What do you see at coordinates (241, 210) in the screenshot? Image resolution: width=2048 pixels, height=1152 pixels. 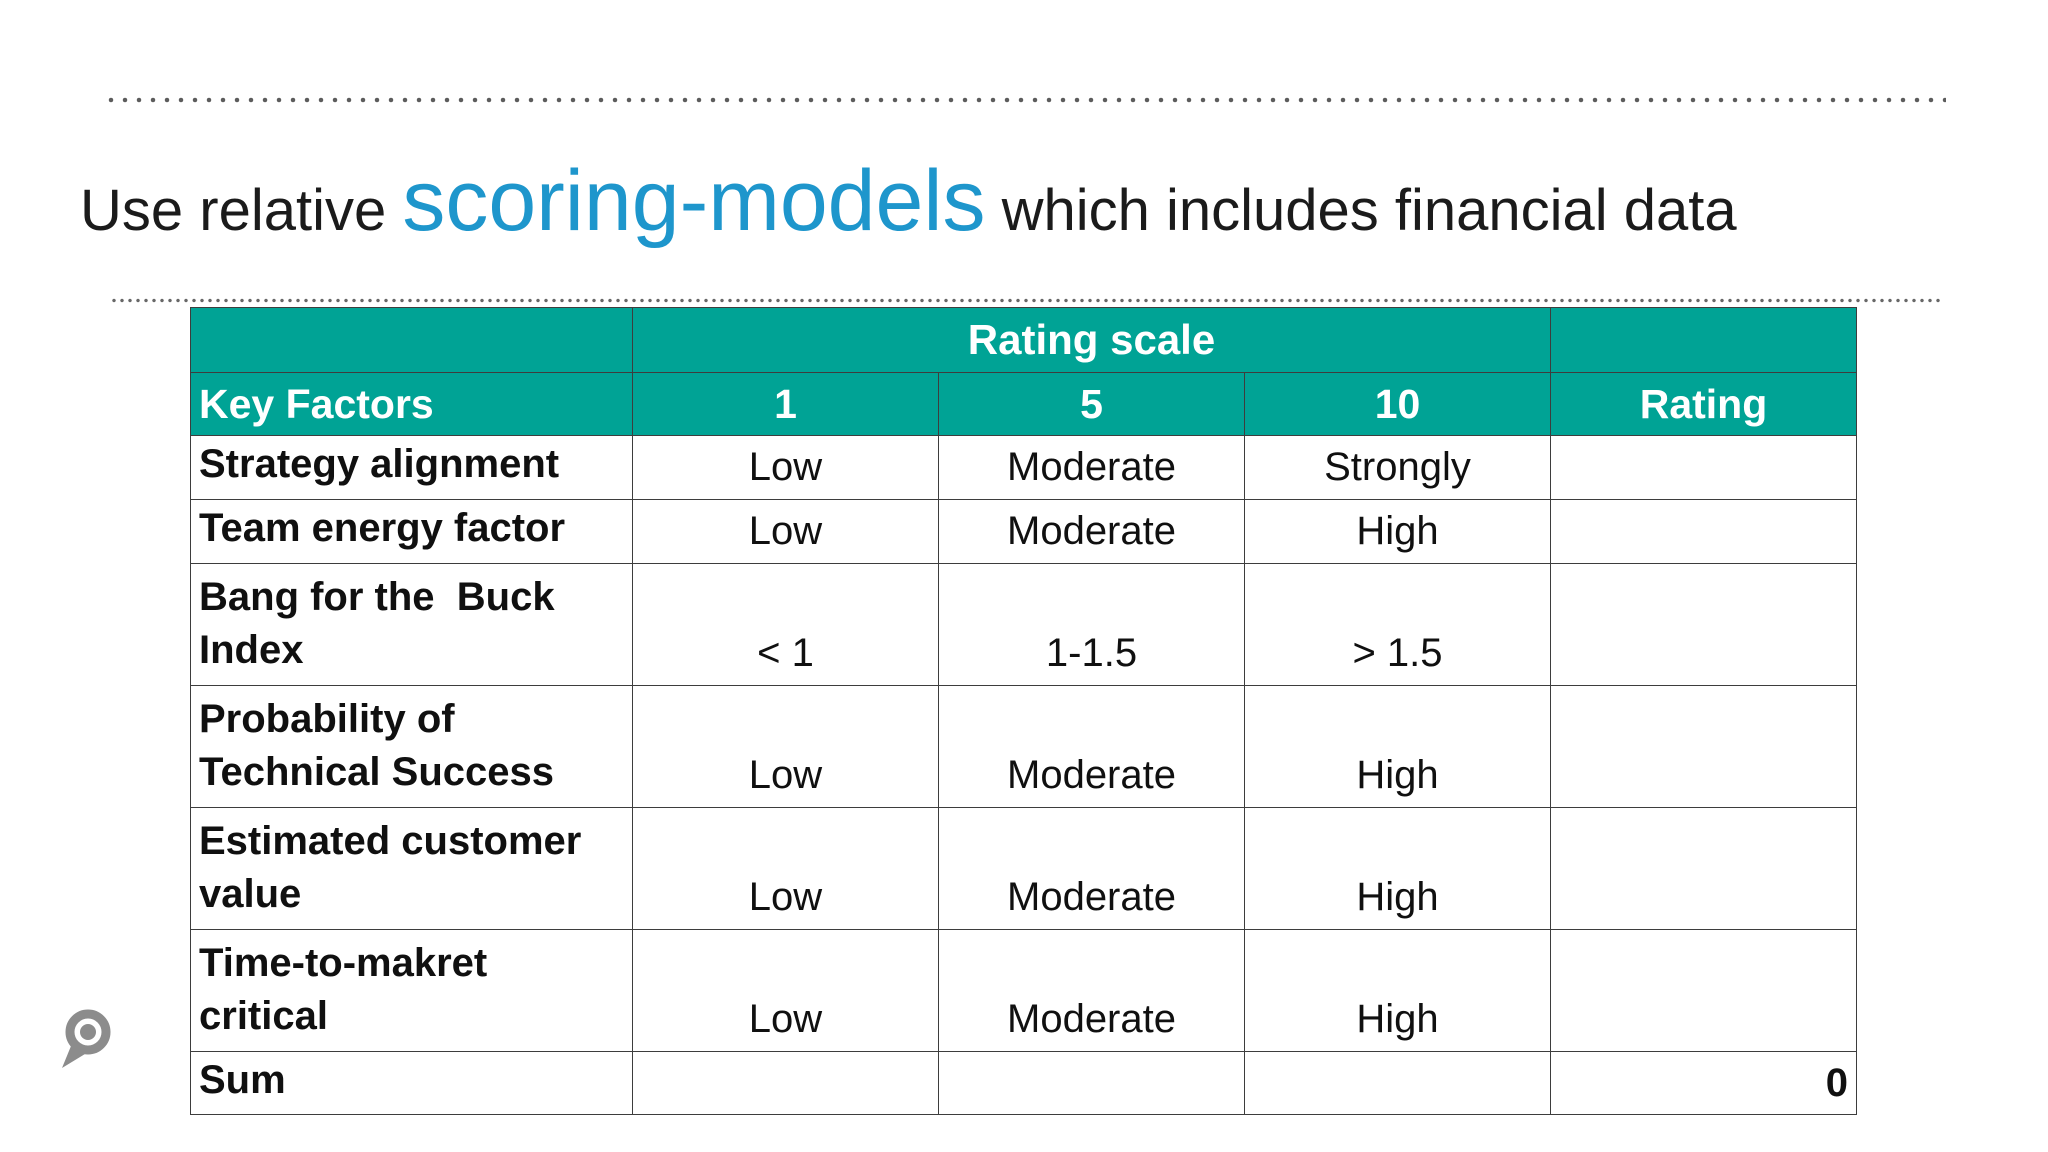 I see `title-prefix: Use relative` at bounding box center [241, 210].